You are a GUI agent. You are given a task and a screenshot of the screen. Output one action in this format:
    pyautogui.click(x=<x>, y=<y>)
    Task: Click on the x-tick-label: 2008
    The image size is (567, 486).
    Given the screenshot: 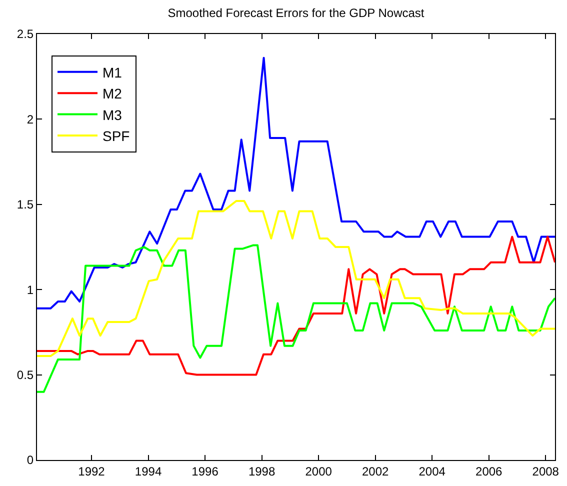 What is the action you would take?
    pyautogui.click(x=546, y=471)
    